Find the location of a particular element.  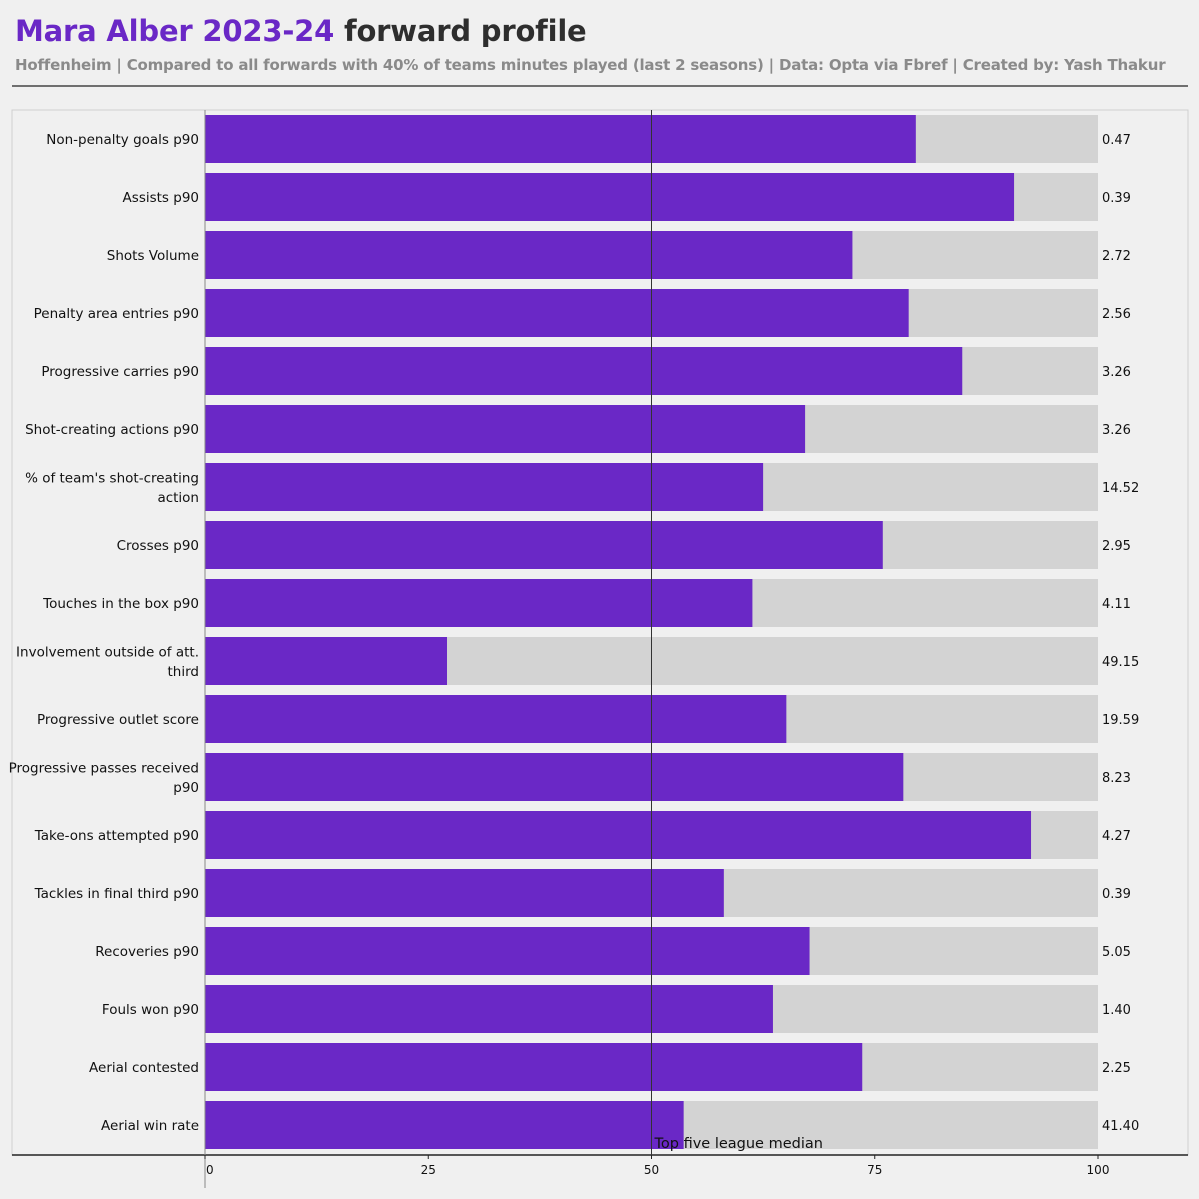

category-label: Tackles in final third p90 is located at coordinates (116, 894).